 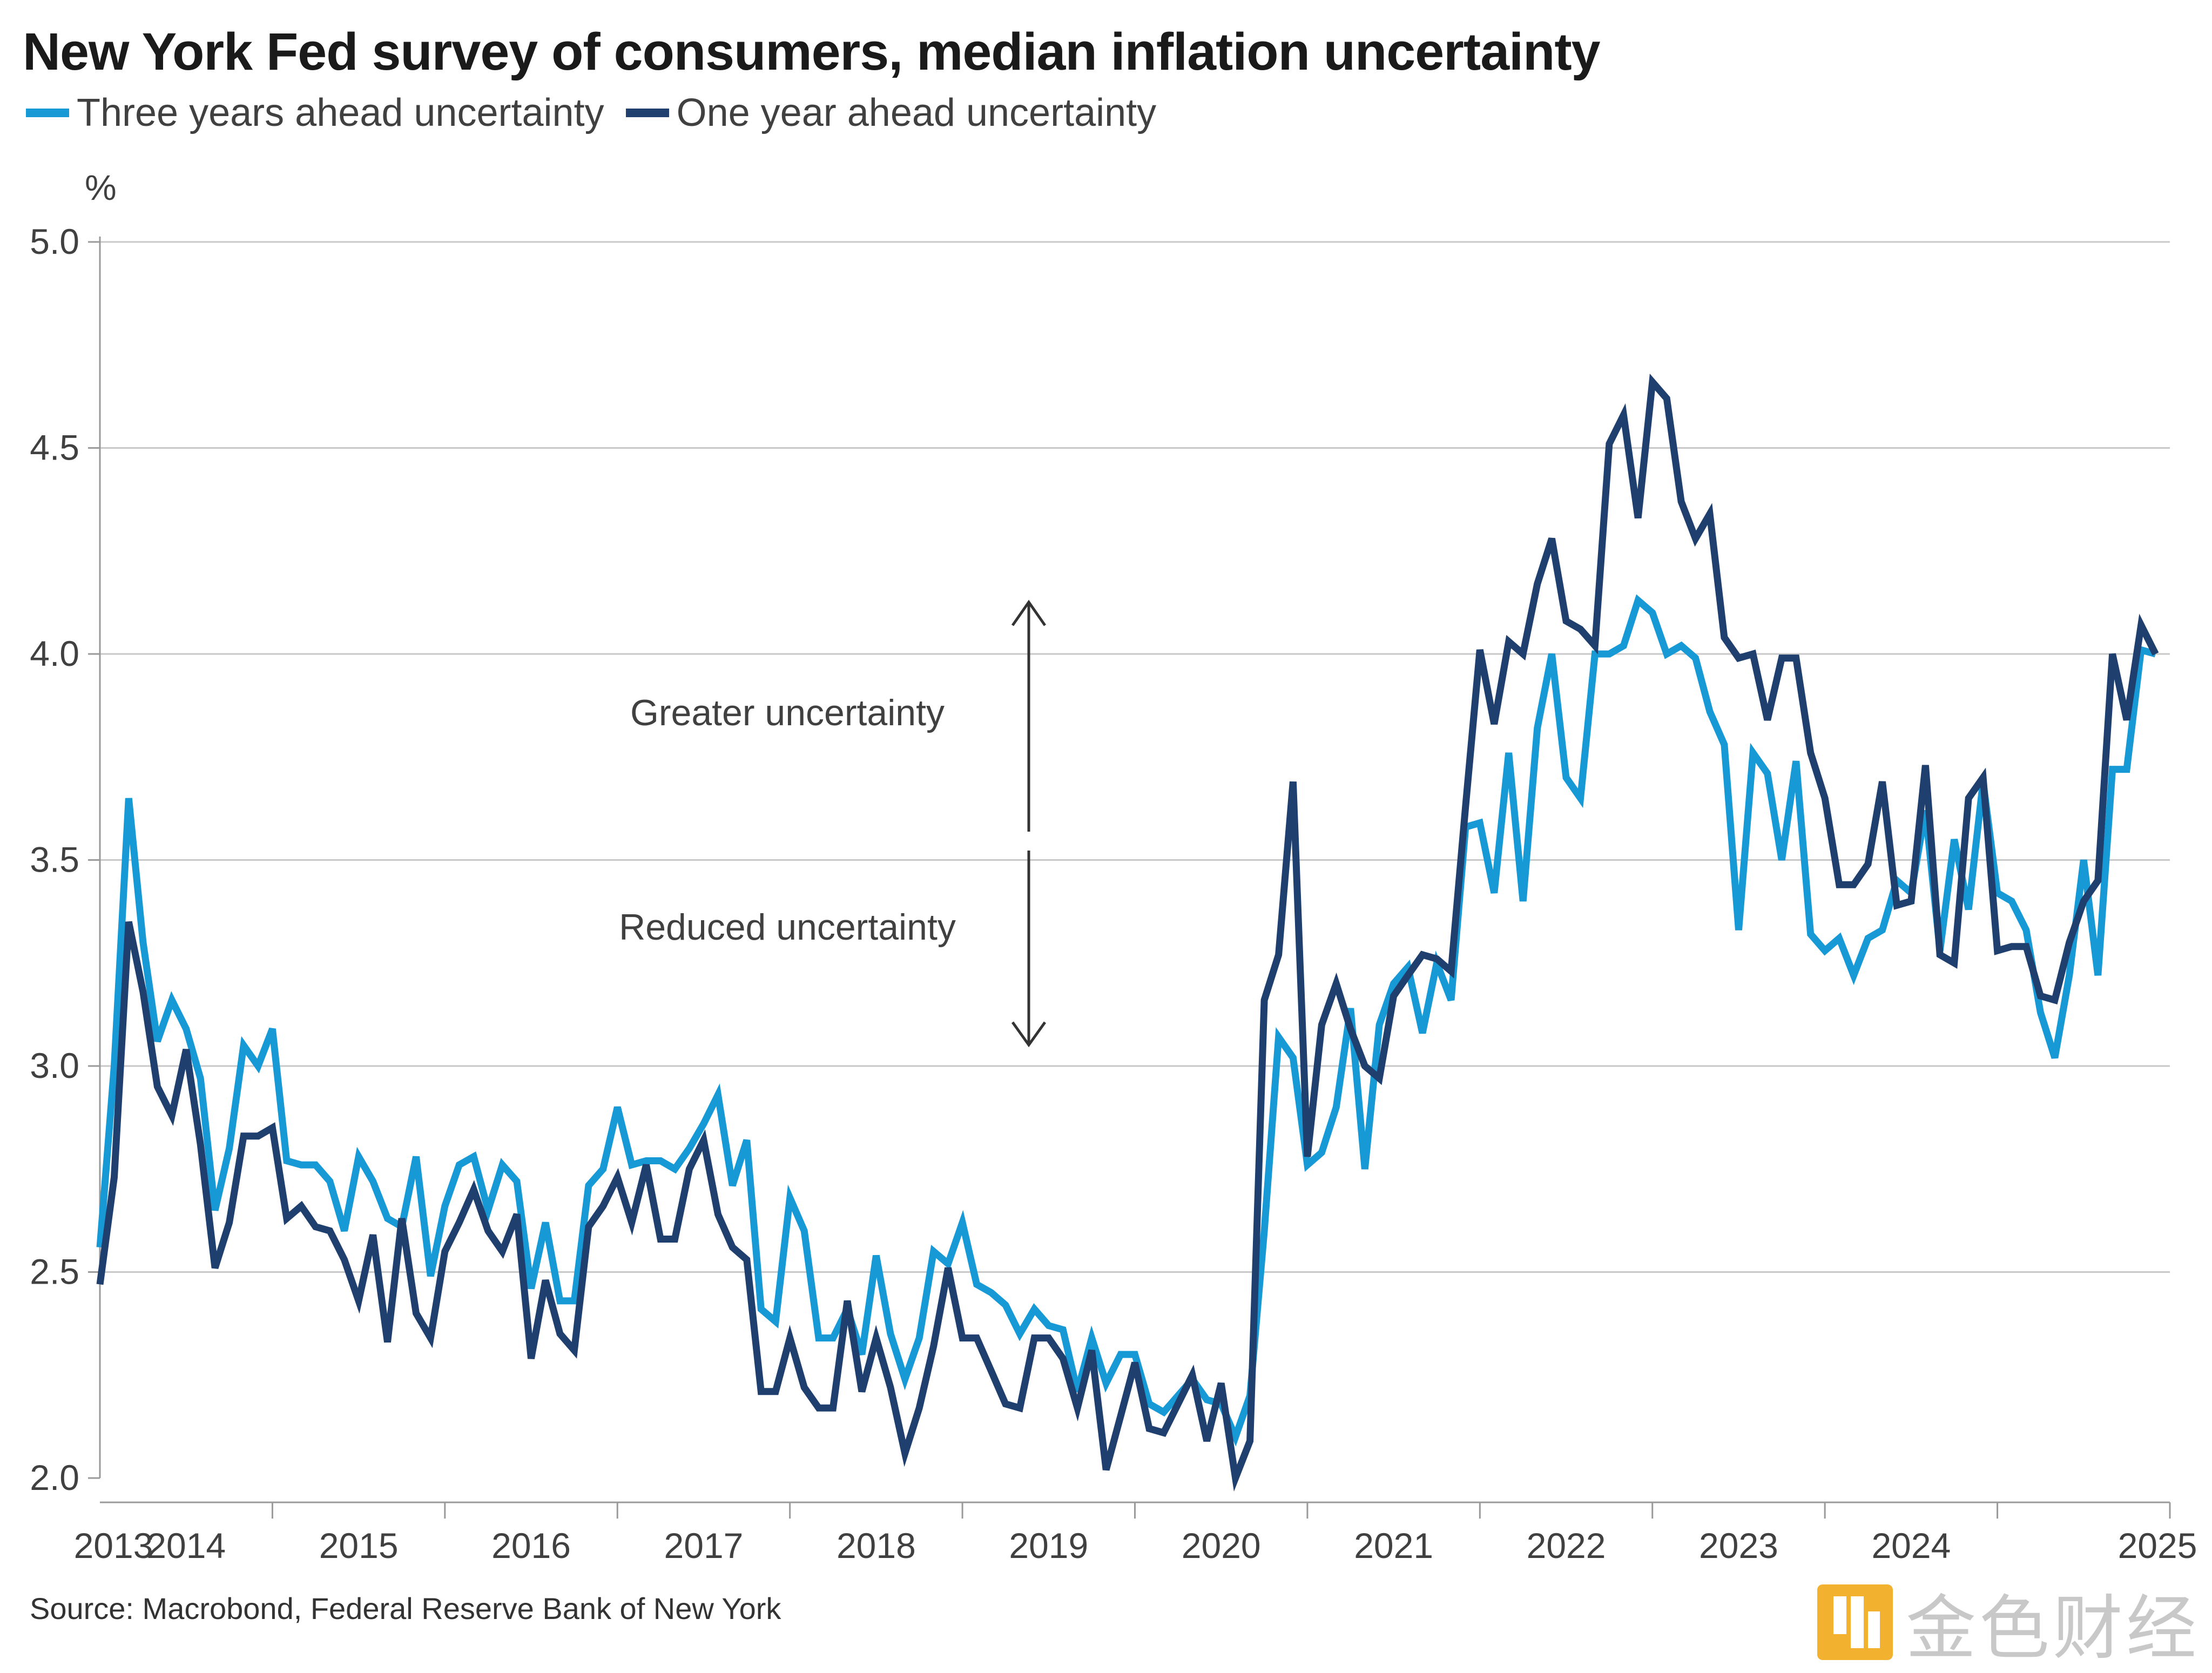 What do you see at coordinates (1221, 1546) in the screenshot?
I see `x-tick-label: 2020` at bounding box center [1221, 1546].